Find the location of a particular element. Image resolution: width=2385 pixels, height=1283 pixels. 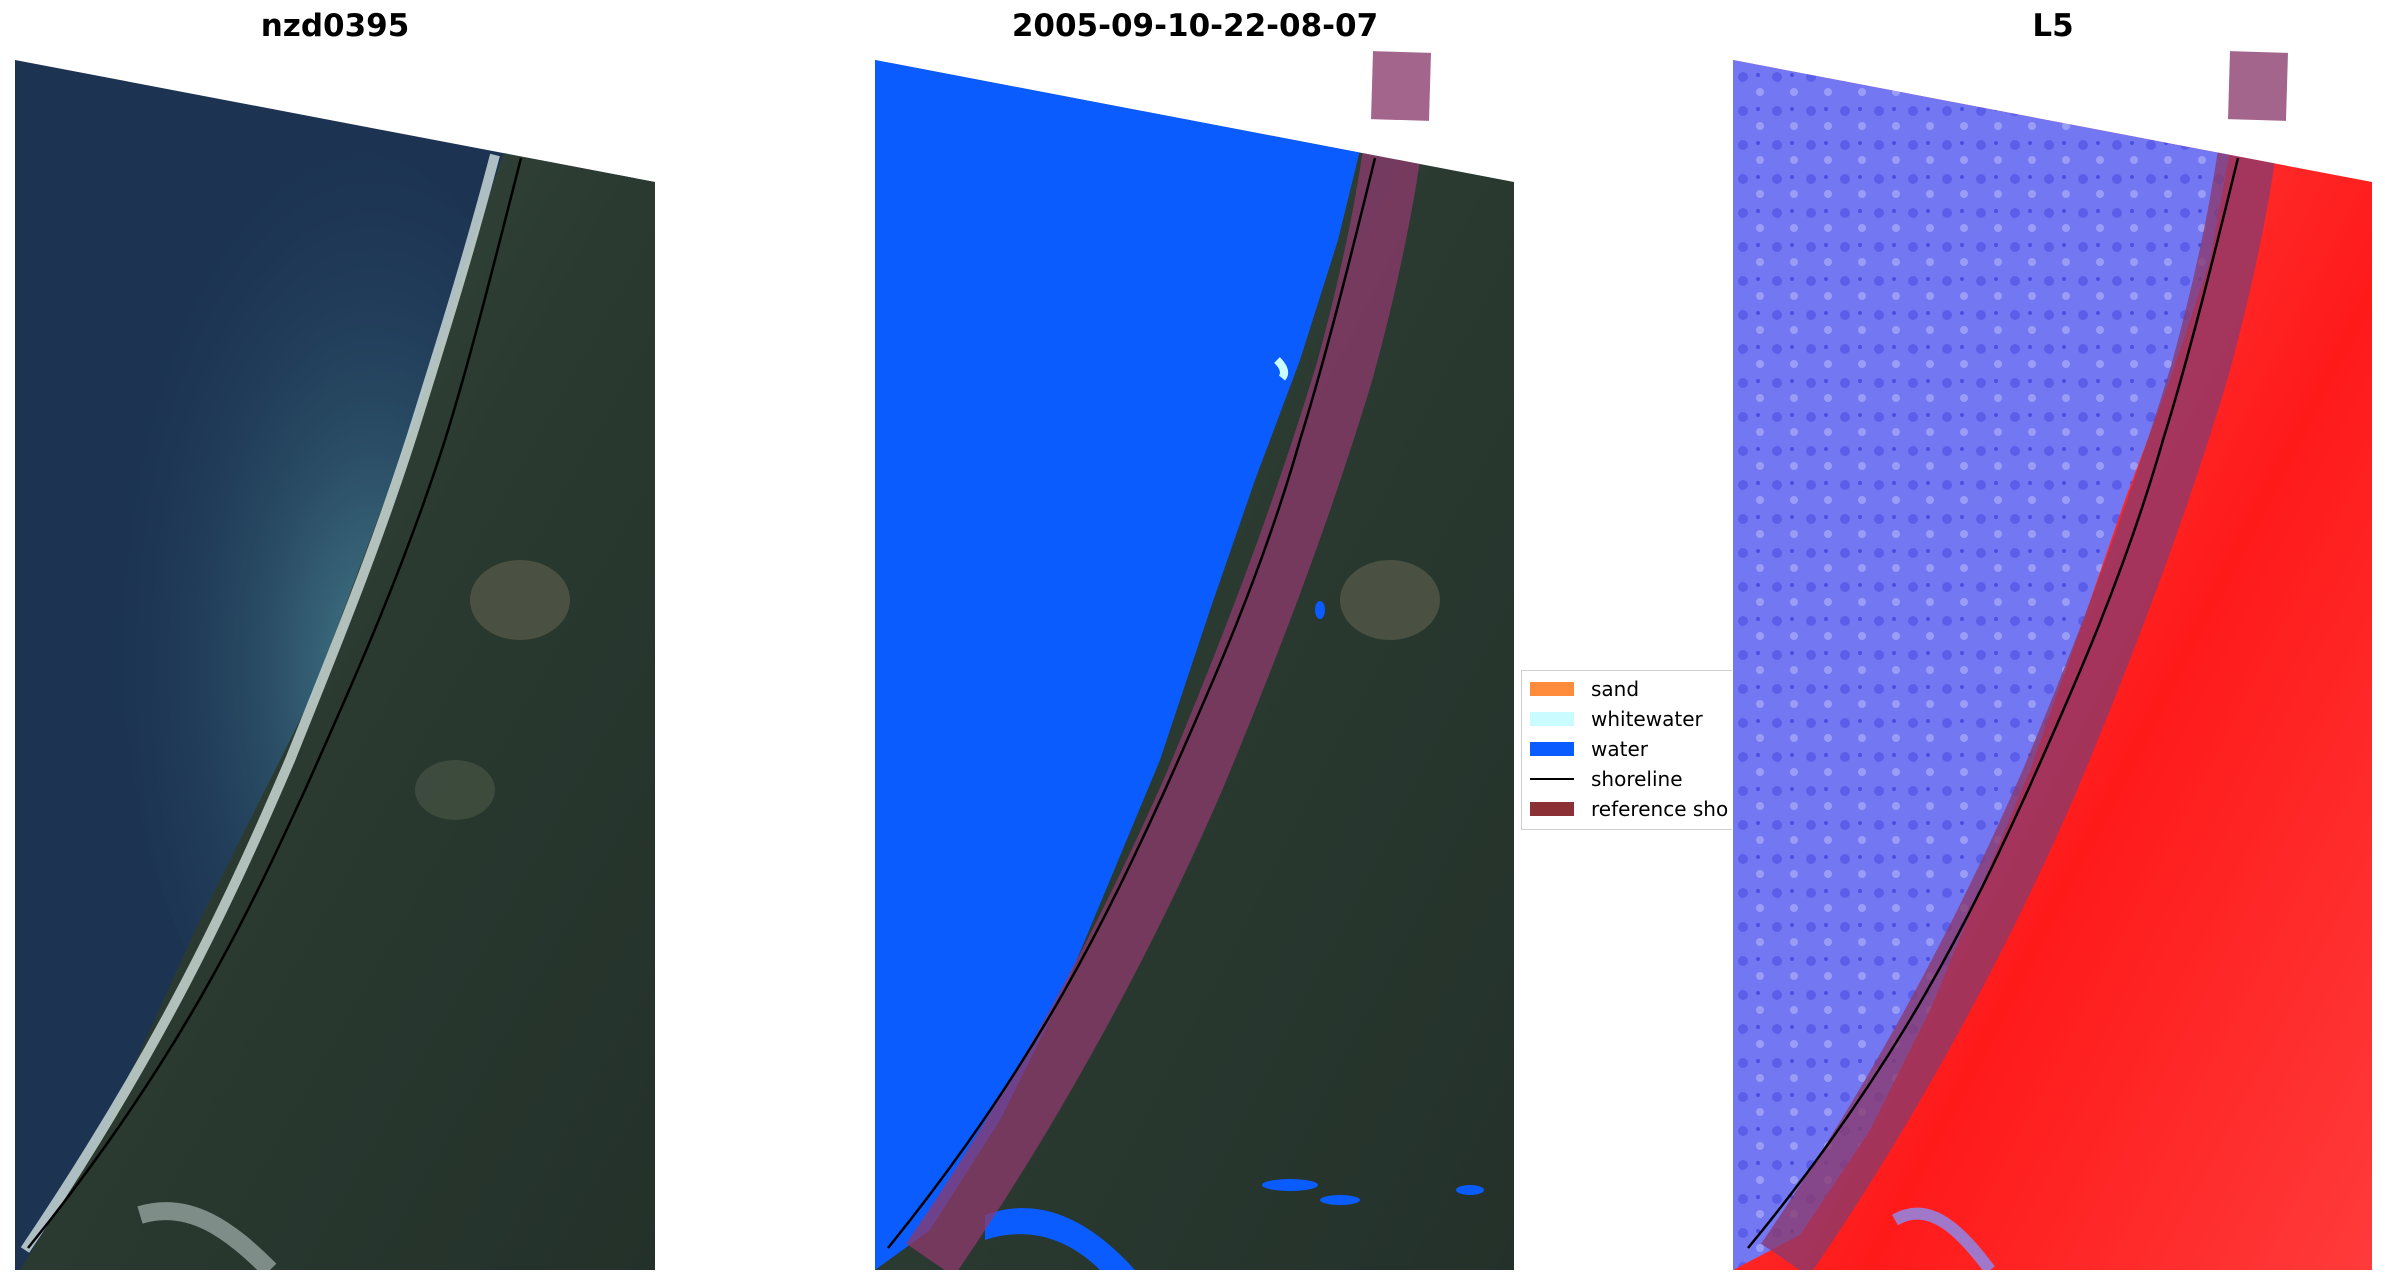

shoreline-swatch is located at coordinates (1552, 779).